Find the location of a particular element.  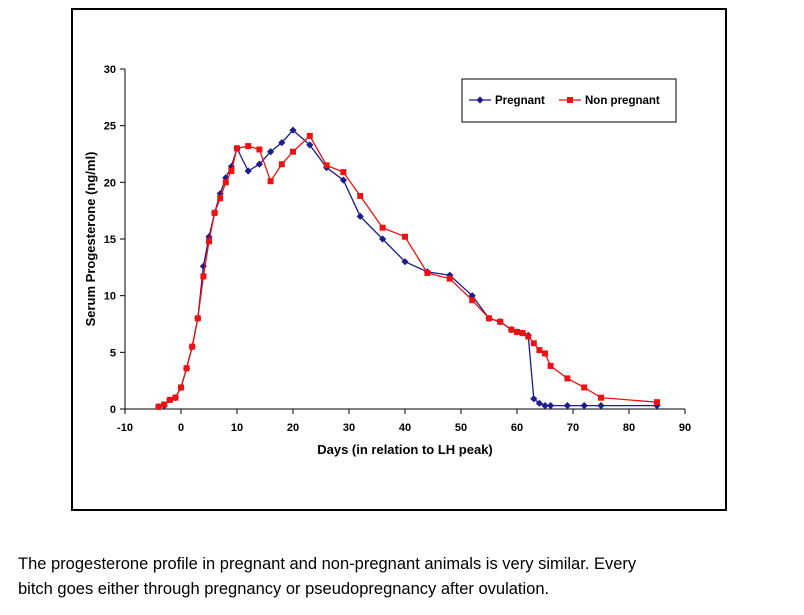

x-tick-label: 10 is located at coordinates (237, 428).